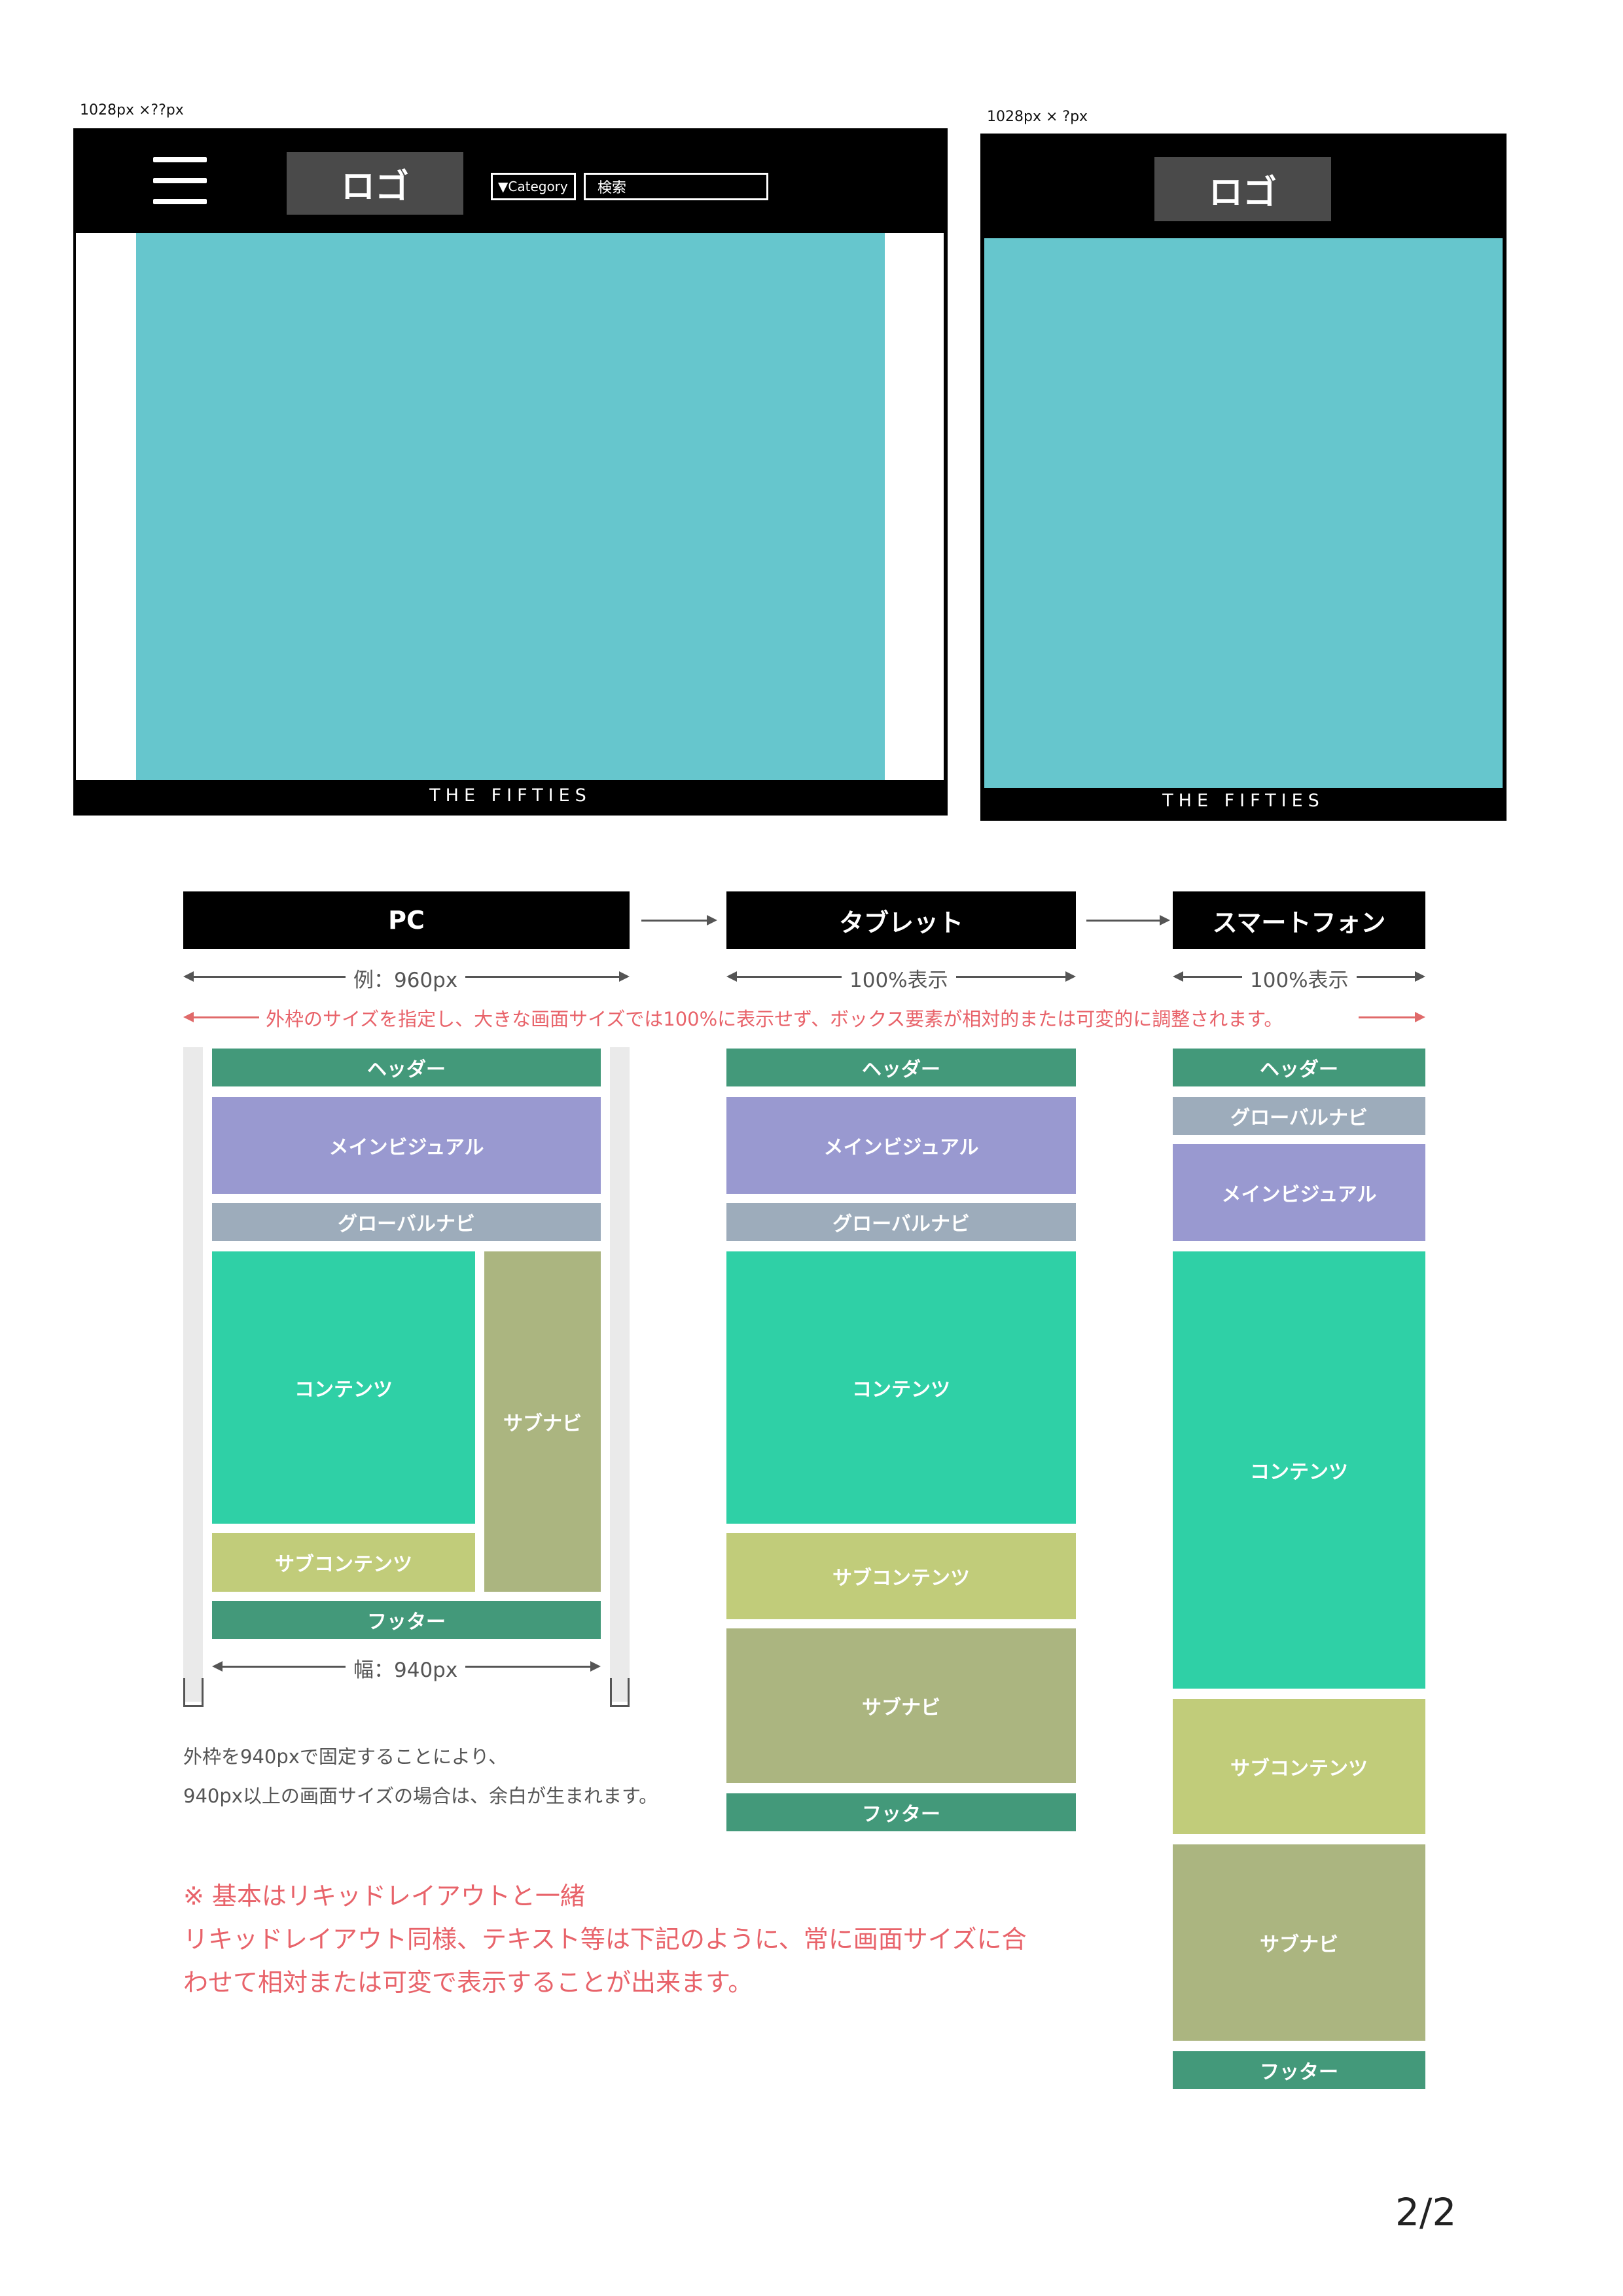  I want to click on tablet-contents-block: コンテンツ, so click(901, 1387).